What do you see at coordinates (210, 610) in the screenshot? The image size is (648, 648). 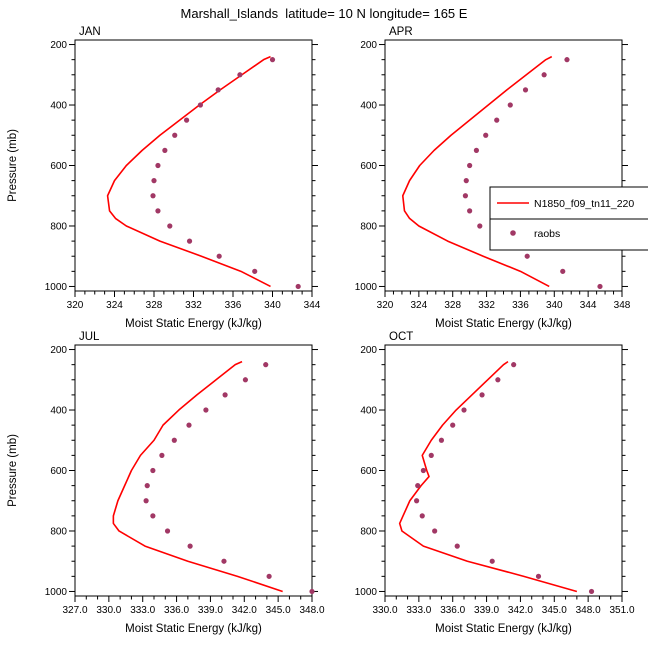 I see `x-tick-label: 339.0` at bounding box center [210, 610].